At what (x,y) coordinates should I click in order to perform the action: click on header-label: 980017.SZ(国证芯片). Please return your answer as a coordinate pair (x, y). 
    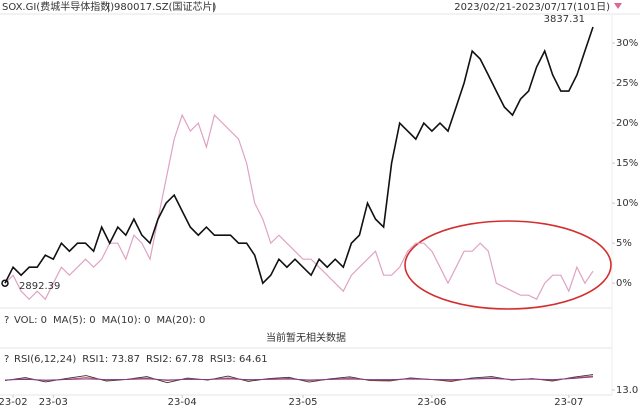
    Looking at the image, I should click on (165, 6).